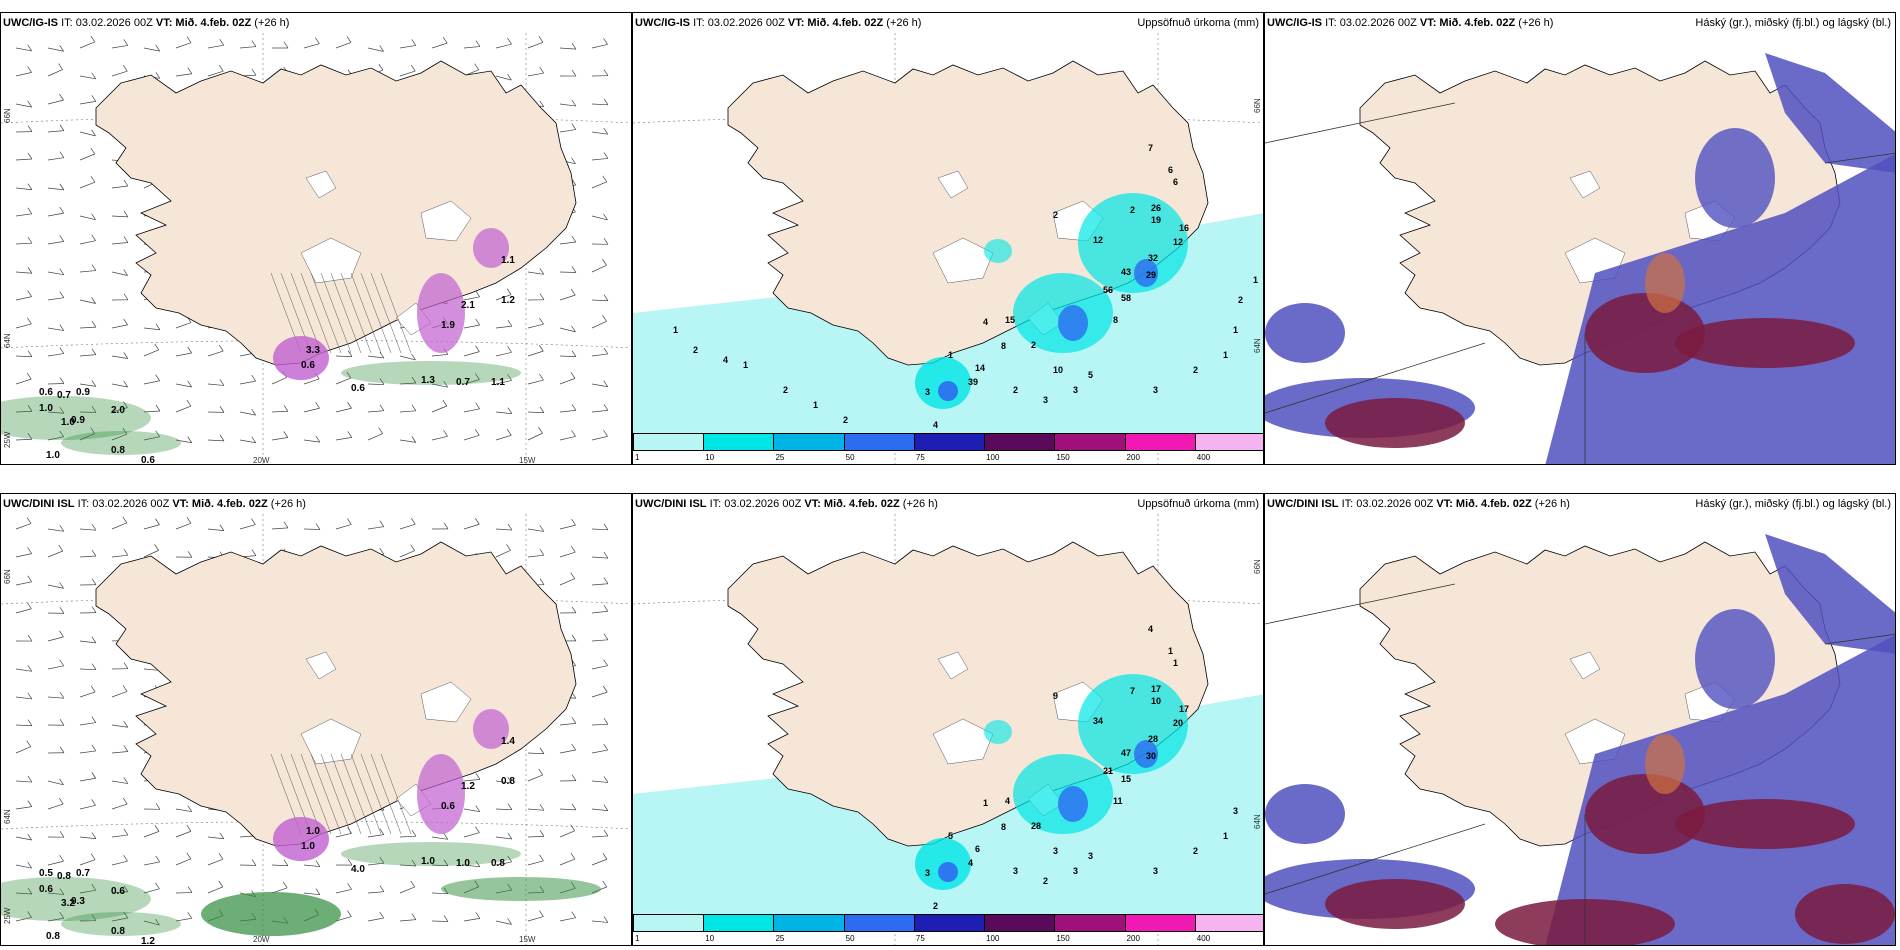 The height and width of the screenshot is (950, 1900). What do you see at coordinates (1153, 739) in the screenshot?
I see `precip-value-label: 28` at bounding box center [1153, 739].